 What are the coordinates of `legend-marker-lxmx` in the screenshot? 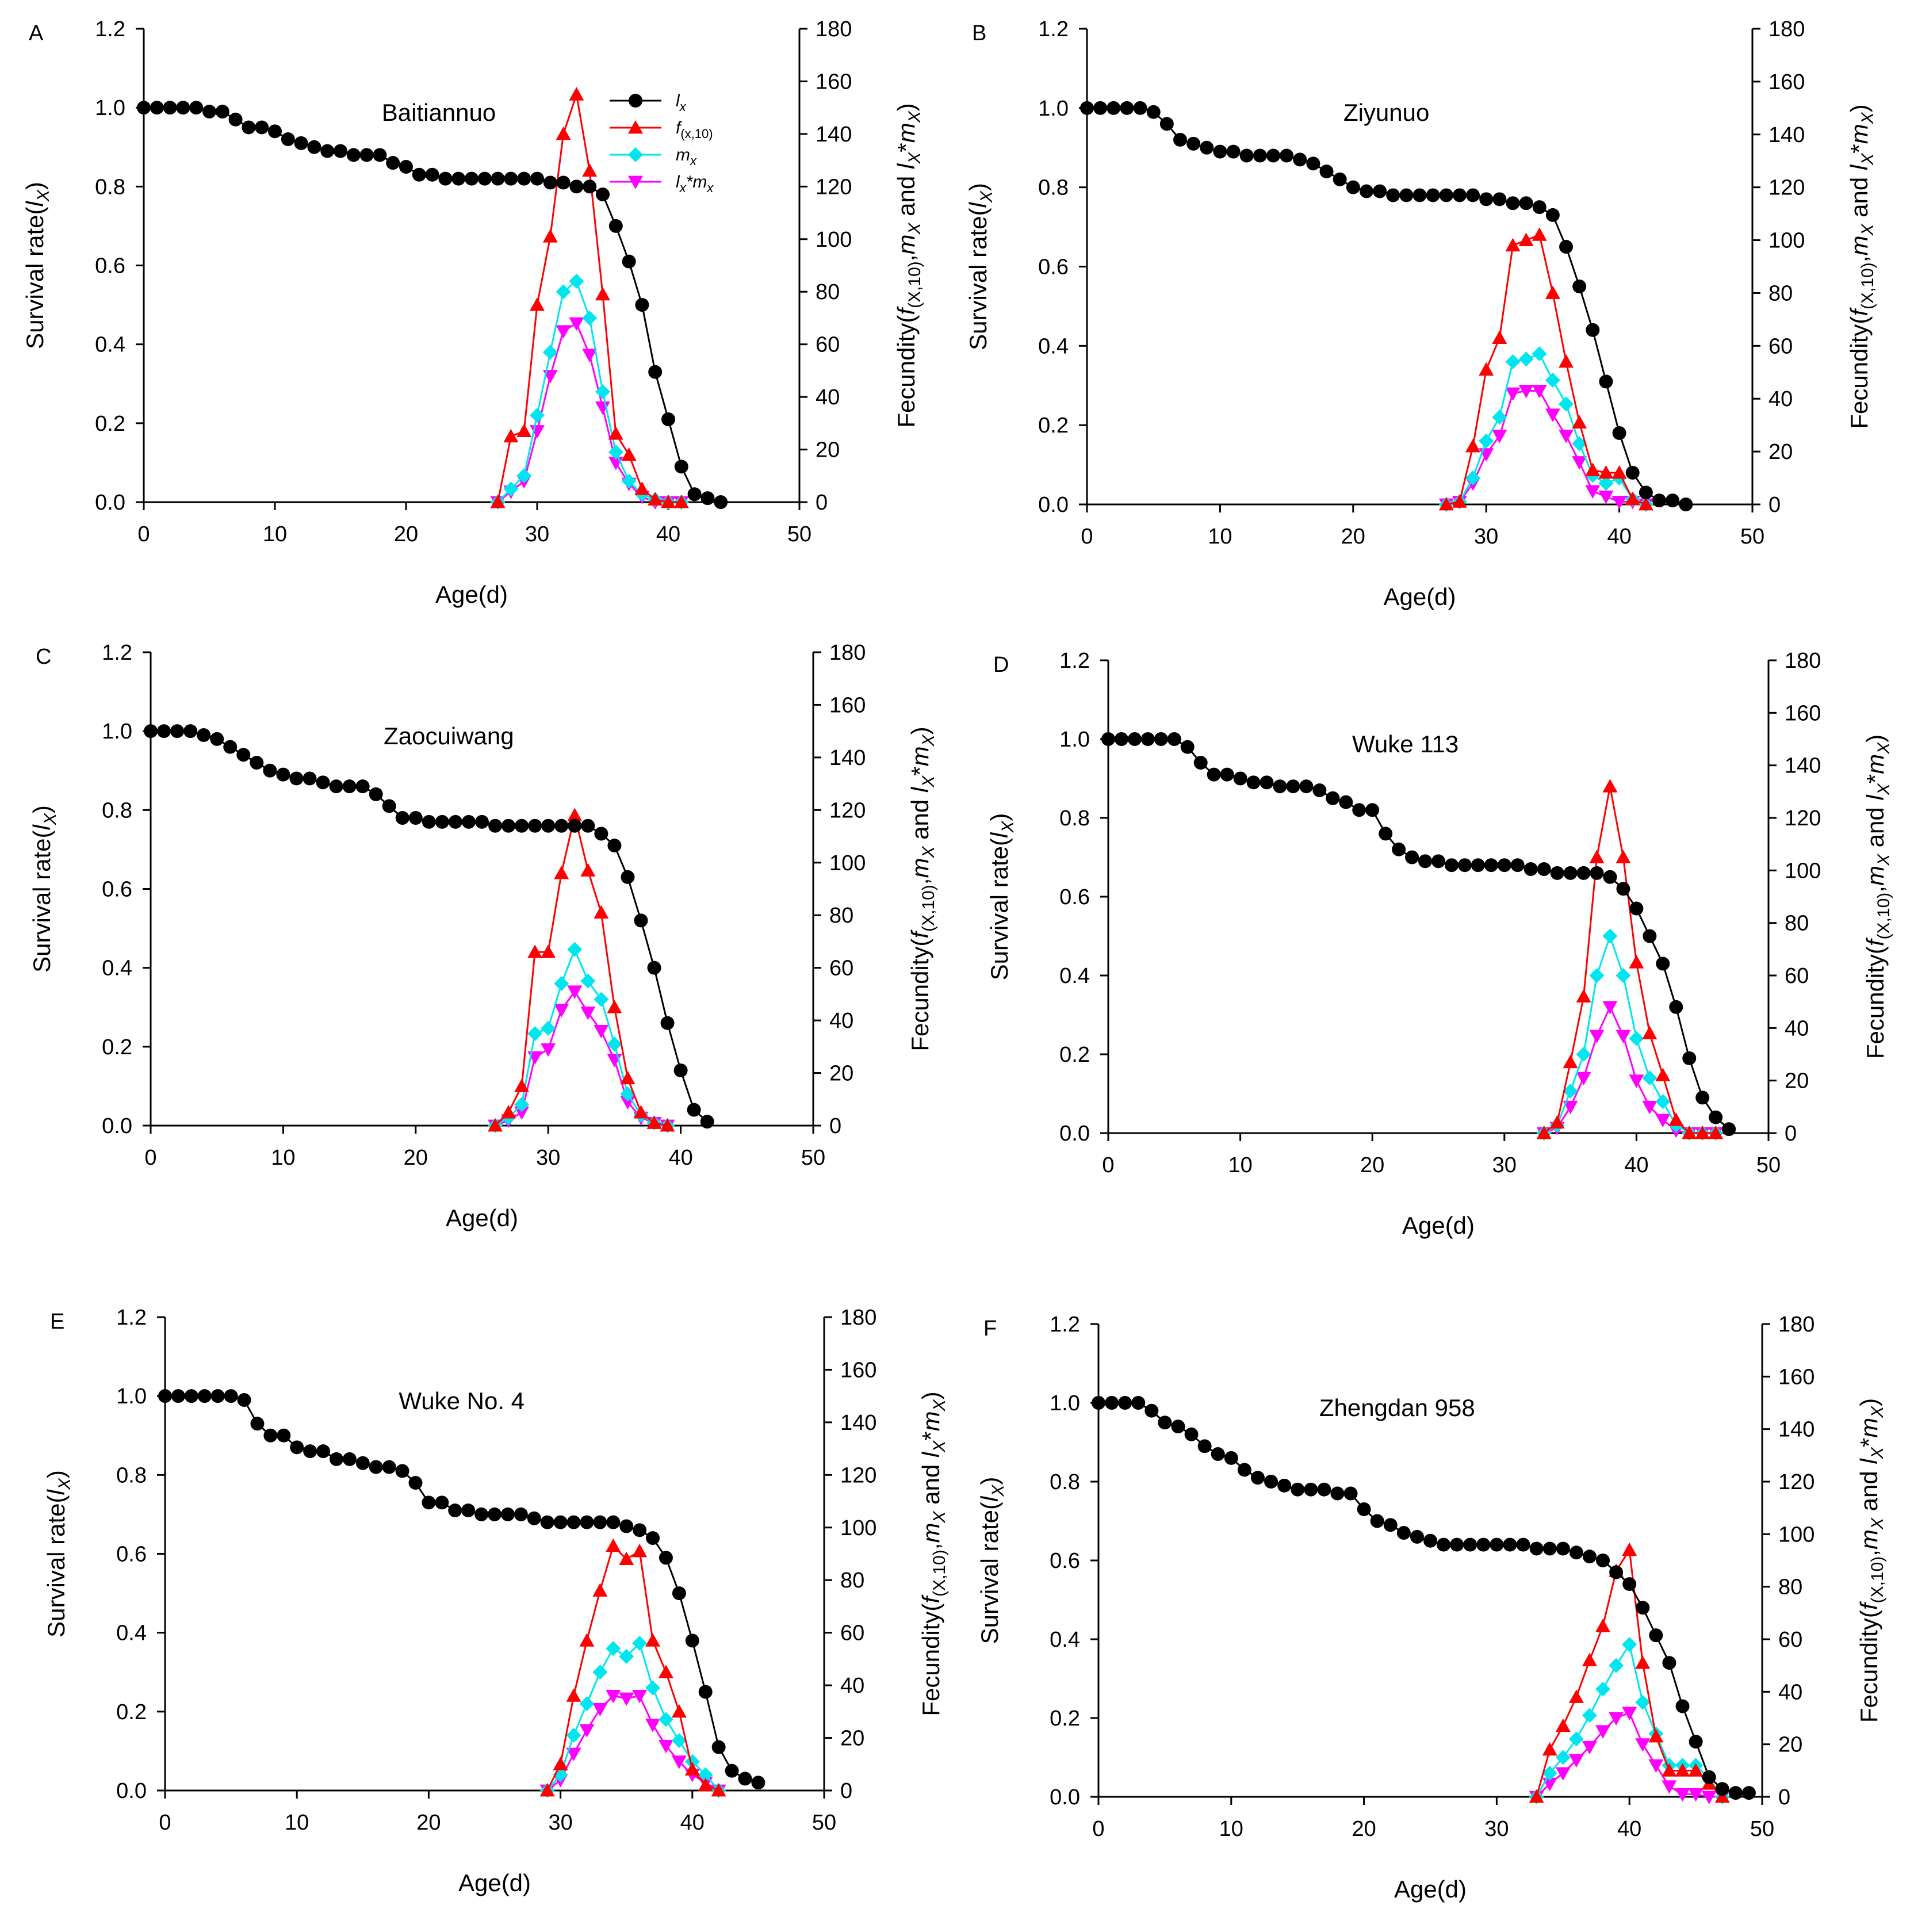 It's located at (635, 182).